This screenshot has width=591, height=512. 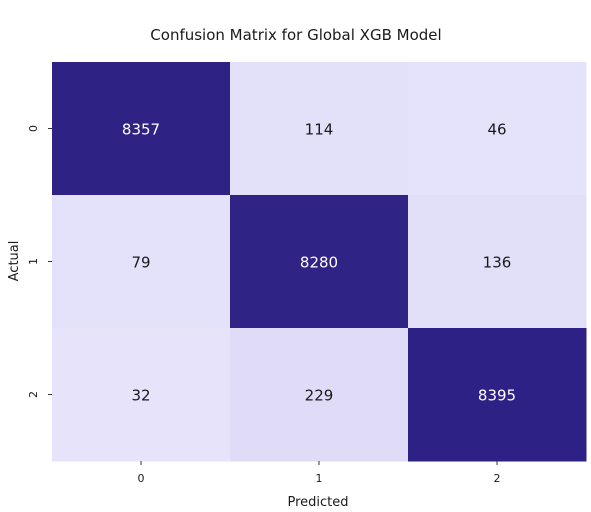 I want to click on chart-title: Confusion Matrix for Global XGB Model, so click(x=295, y=35).